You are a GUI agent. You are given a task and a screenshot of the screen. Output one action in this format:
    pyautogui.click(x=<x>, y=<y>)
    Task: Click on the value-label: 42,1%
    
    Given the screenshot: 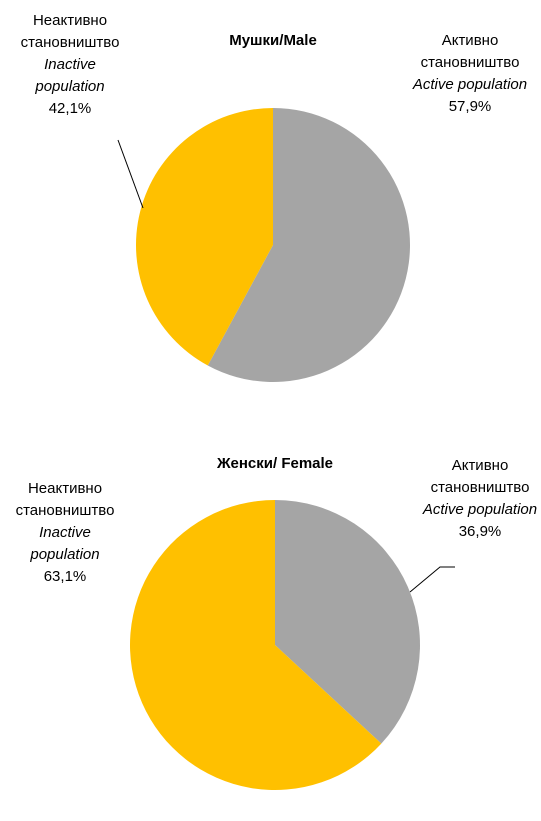 What is the action you would take?
    pyautogui.click(x=70, y=108)
    